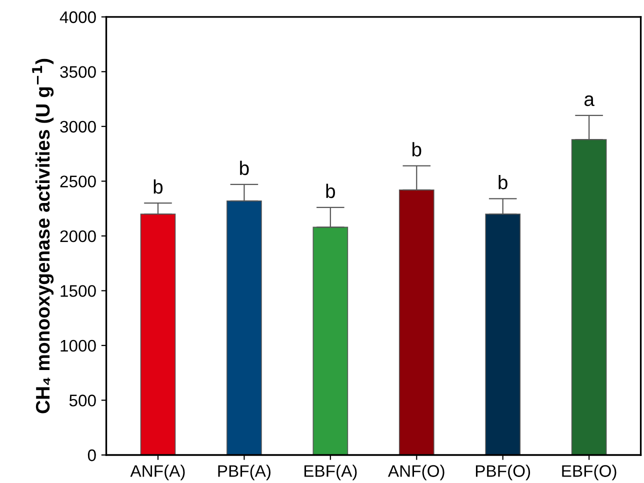  I want to click on y-tick-label: 2000, so click(78, 236).